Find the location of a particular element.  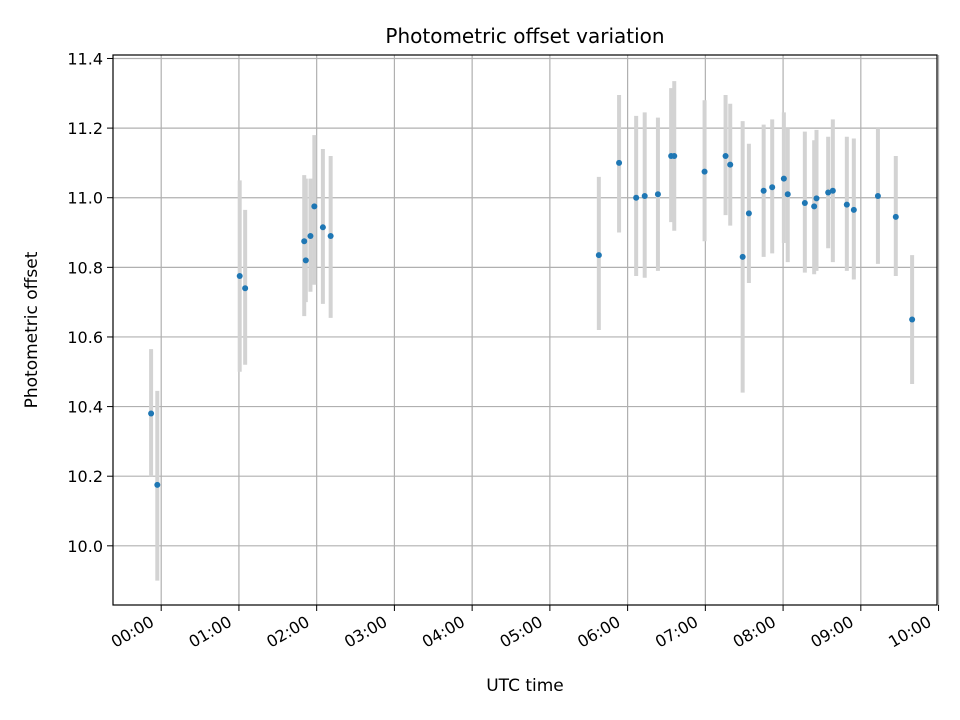

y-tick-label: 10.2 is located at coordinates (85, 476).